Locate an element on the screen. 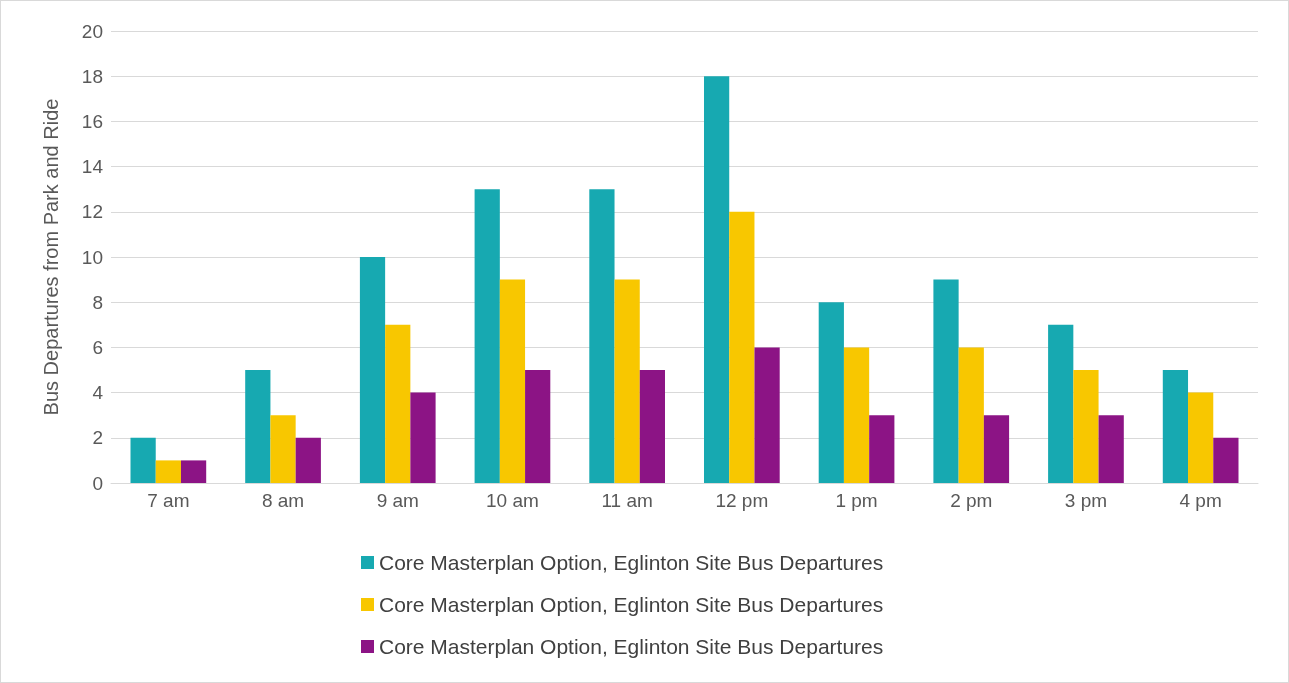 The image size is (1289, 683). x-tick-label: 2 pm is located at coordinates (971, 500).